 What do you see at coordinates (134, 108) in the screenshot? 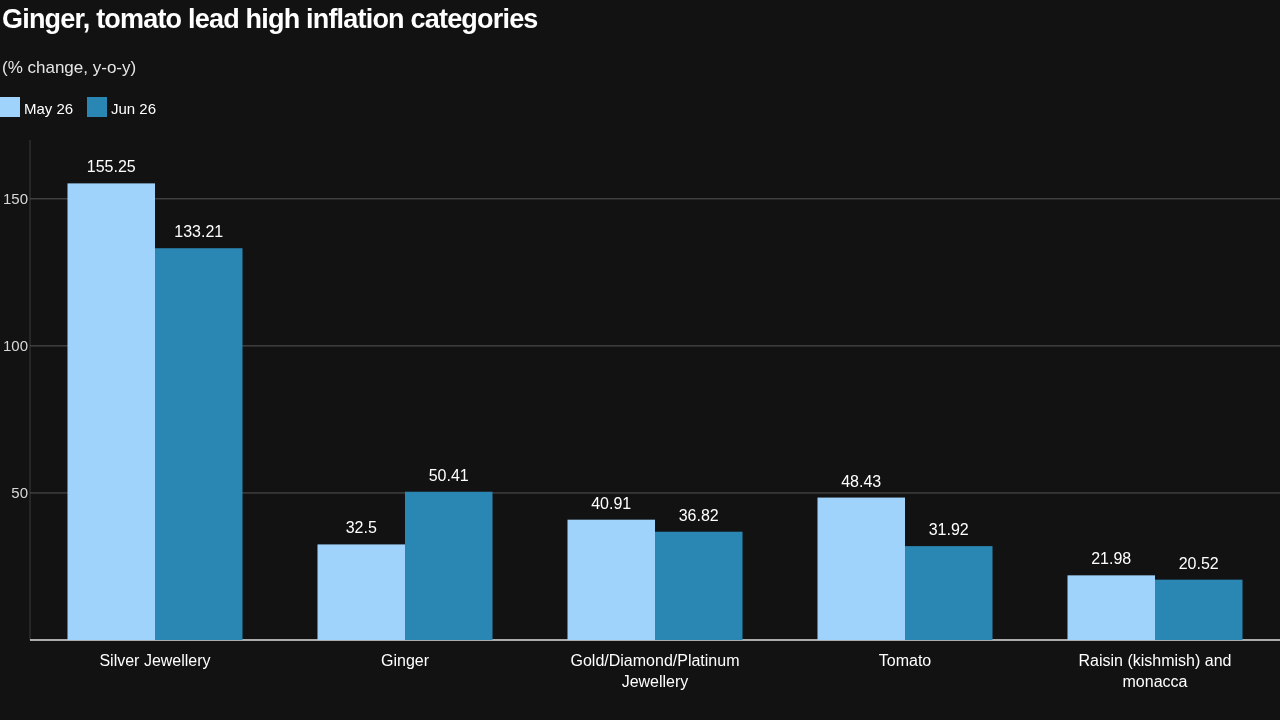
I see `legend-label: Jun 26` at bounding box center [134, 108].